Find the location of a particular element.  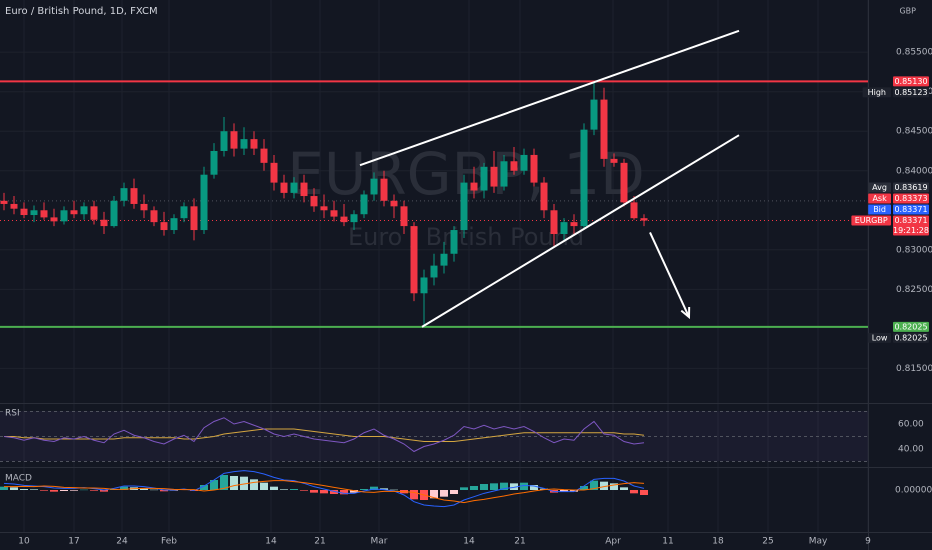

signal-line is located at coordinates (324, 492).